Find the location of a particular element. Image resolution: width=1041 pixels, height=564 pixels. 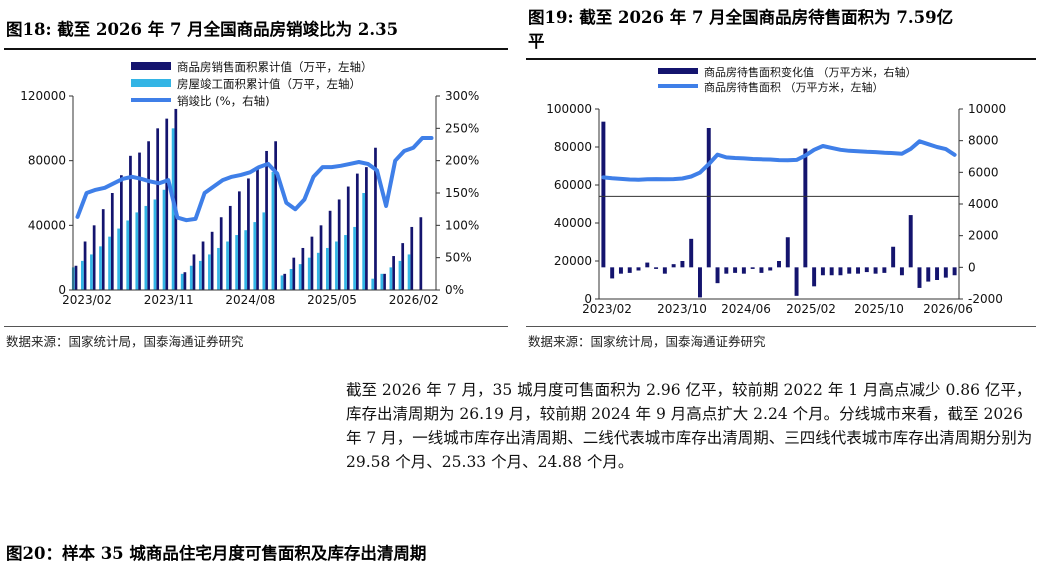

x-tick-label: 2023/02 is located at coordinates (87, 300).